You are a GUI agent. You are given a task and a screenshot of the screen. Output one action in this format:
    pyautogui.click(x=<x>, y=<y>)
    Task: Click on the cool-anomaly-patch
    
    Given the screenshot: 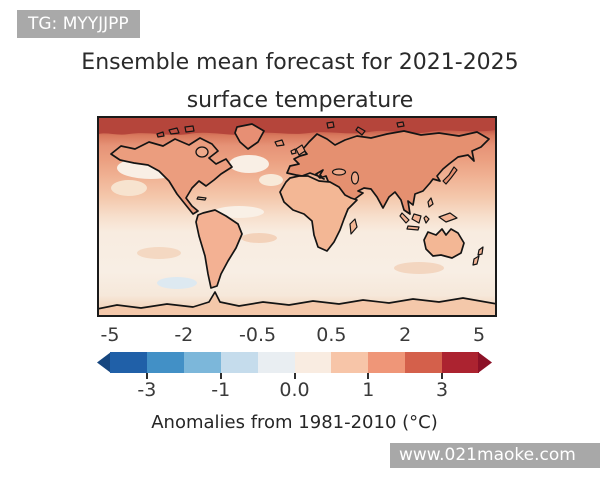 What is the action you would take?
    pyautogui.click(x=177, y=283)
    